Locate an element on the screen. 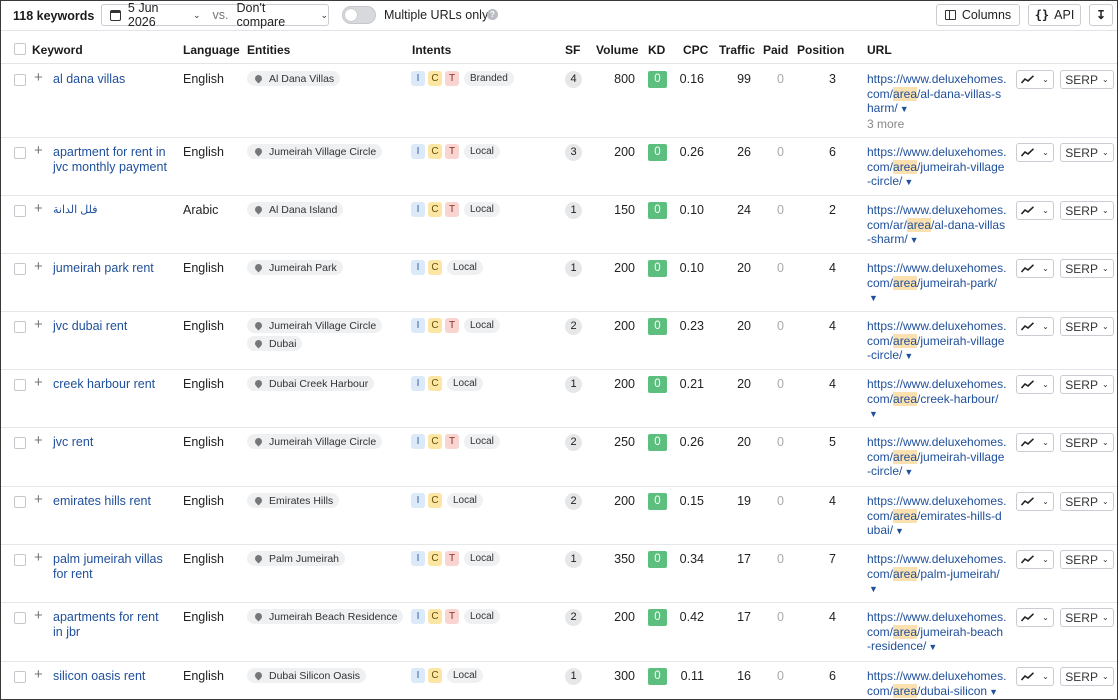 This screenshot has width=1118, height=700. col-cpc: CPC is located at coordinates (696, 50).